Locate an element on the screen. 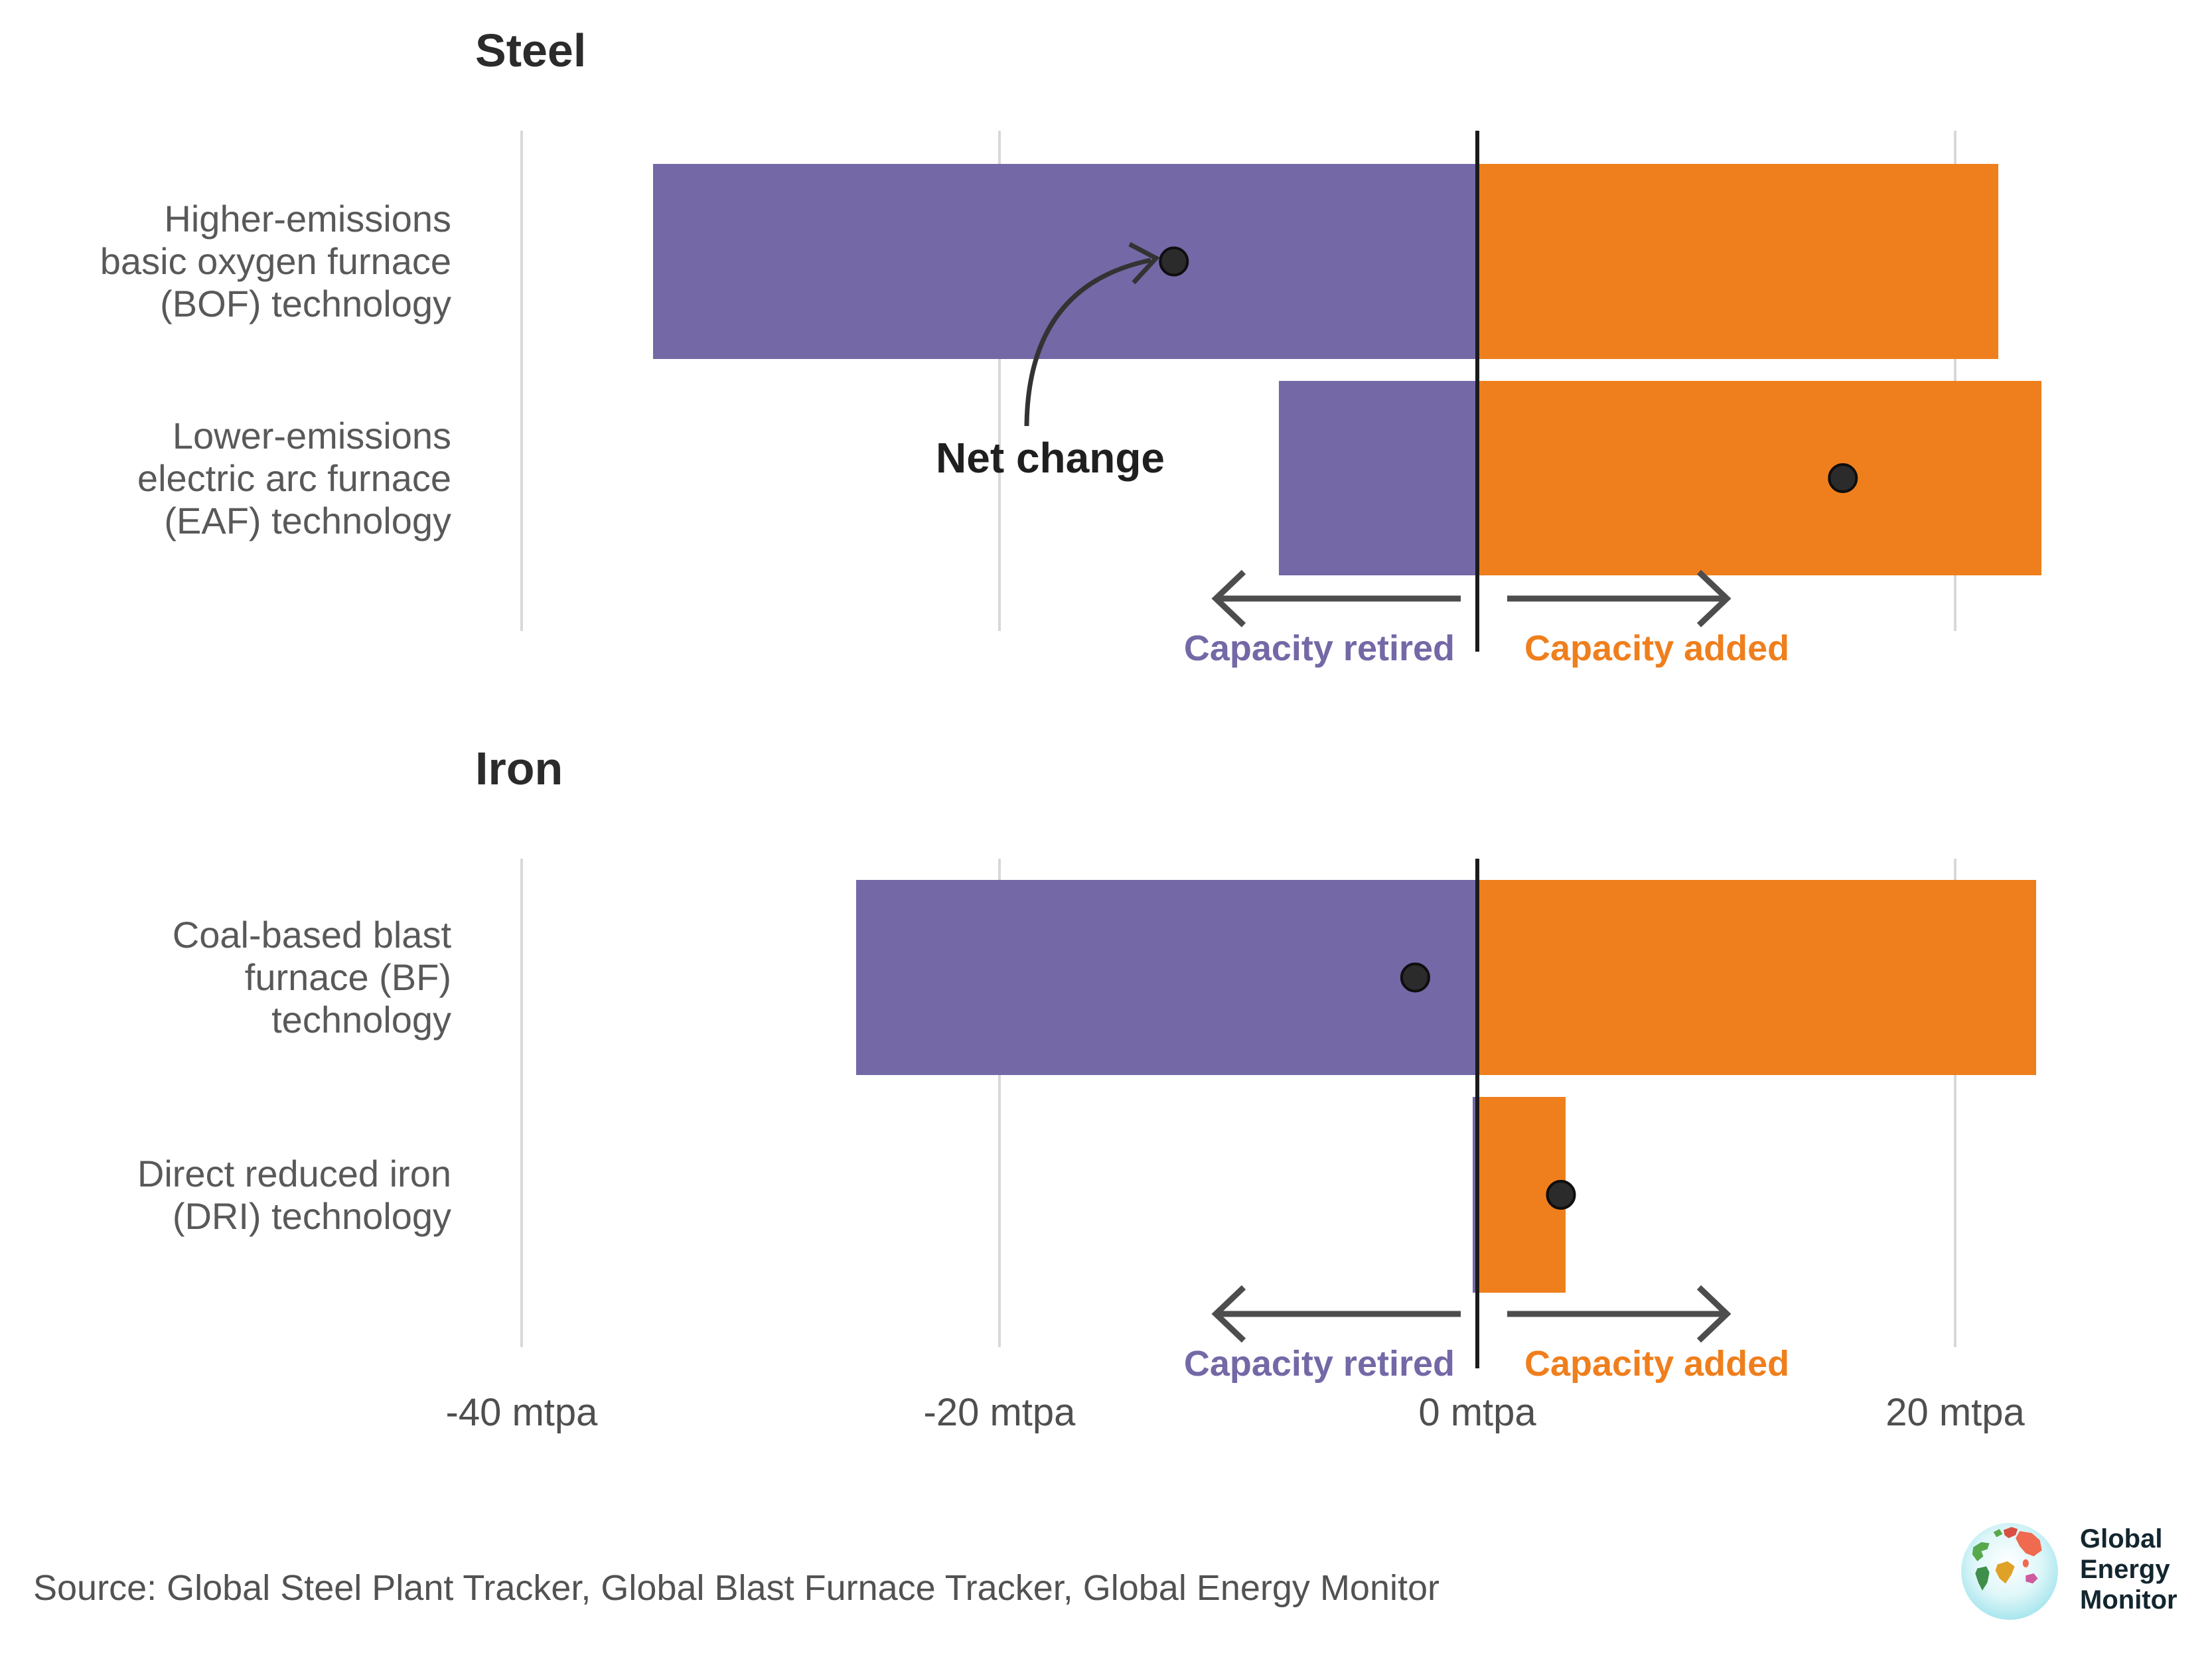 Image resolution: width=2212 pixels, height=1659 pixels. category-label-line: technology is located at coordinates (361, 1020).